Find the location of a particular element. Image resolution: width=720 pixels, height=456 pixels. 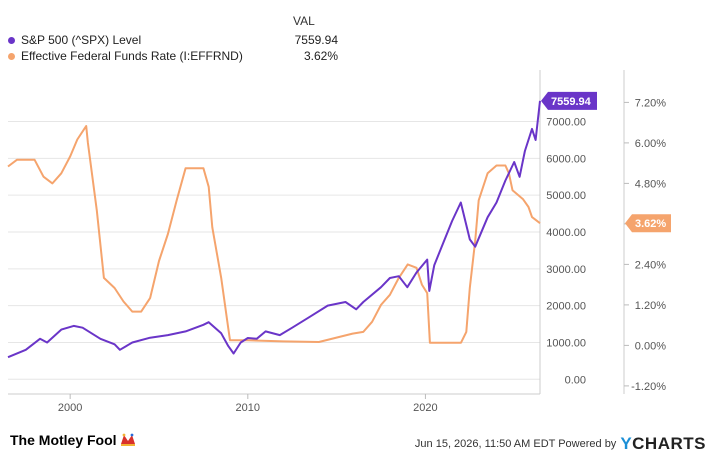

right-tick-label: 6.00% is located at coordinates (650, 144).